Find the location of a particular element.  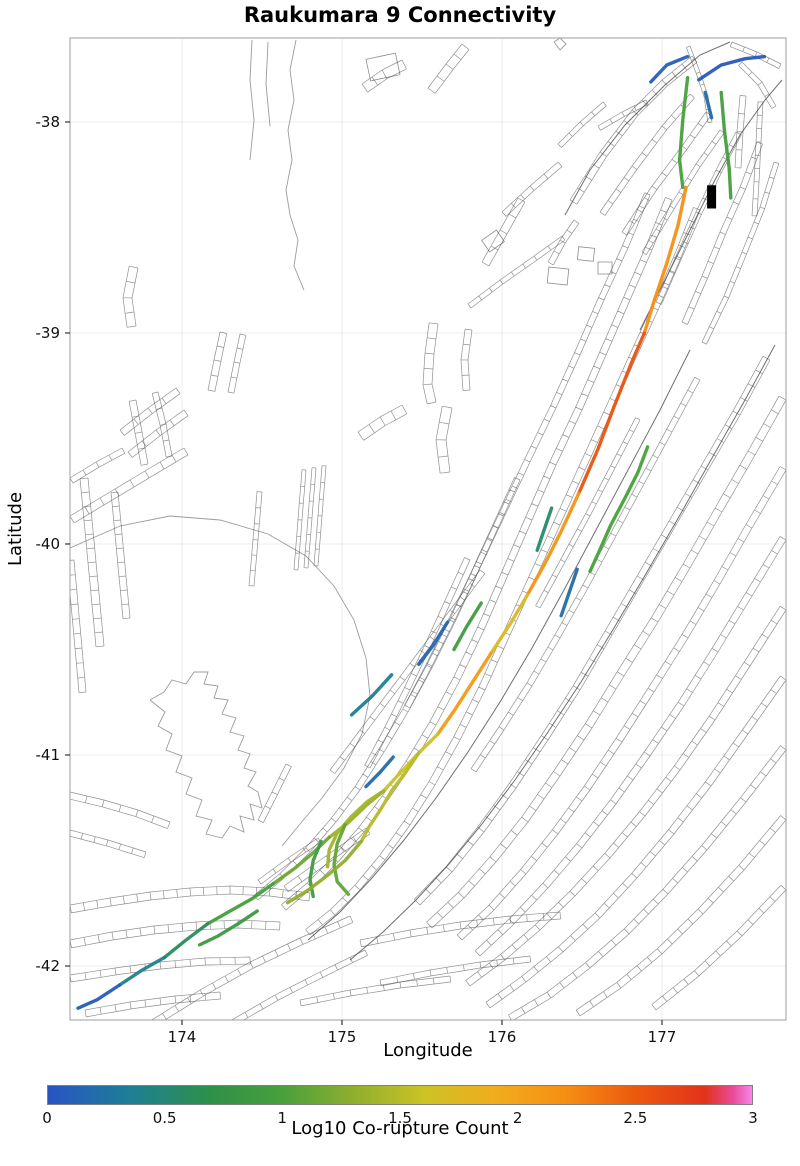

x-tick-label: 177 is located at coordinates (662, 1037).